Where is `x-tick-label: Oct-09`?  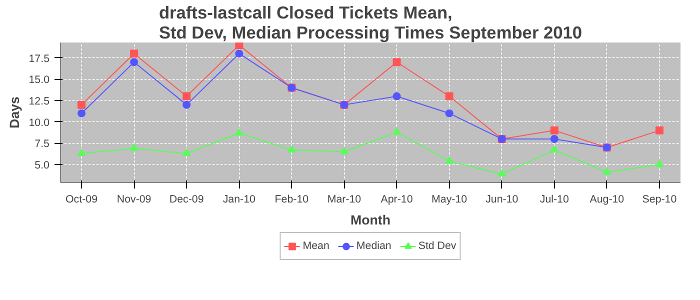
x-tick-label: Oct-09 is located at coordinates (82, 200).